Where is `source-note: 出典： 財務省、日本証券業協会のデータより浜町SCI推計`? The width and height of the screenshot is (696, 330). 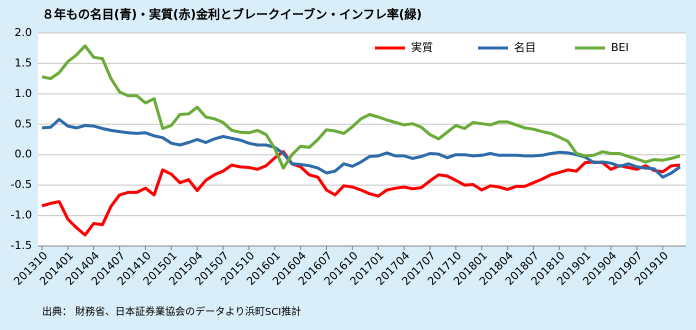
source-note: 出典： 財務省、日本証券業協会のデータより浜町SCI推計 is located at coordinates (171, 311).